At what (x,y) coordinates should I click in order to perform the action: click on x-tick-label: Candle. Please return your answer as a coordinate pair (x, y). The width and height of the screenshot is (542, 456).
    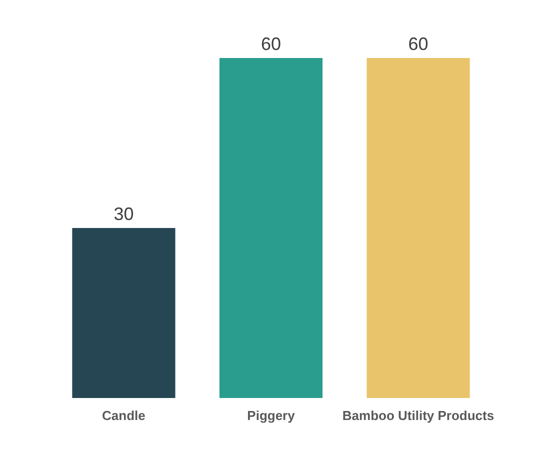
    Looking at the image, I should click on (124, 415).